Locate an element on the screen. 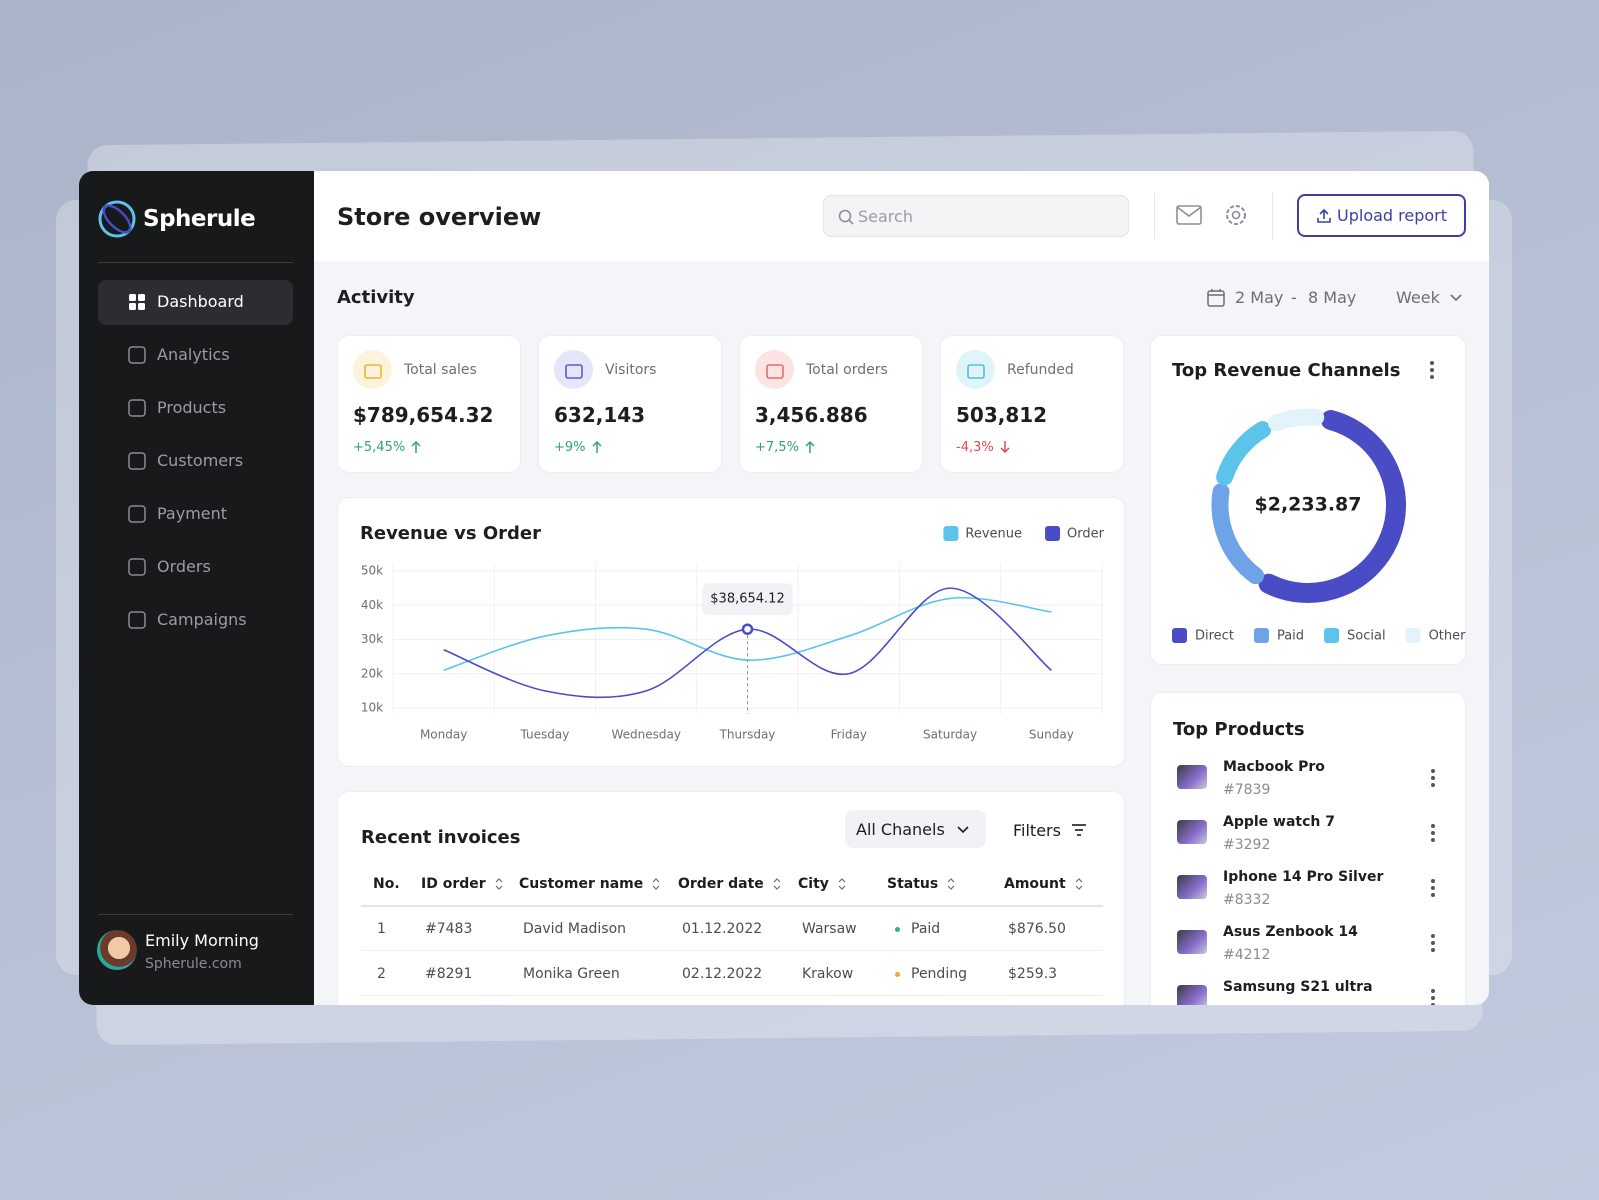  column-header: Status is located at coordinates (913, 884).